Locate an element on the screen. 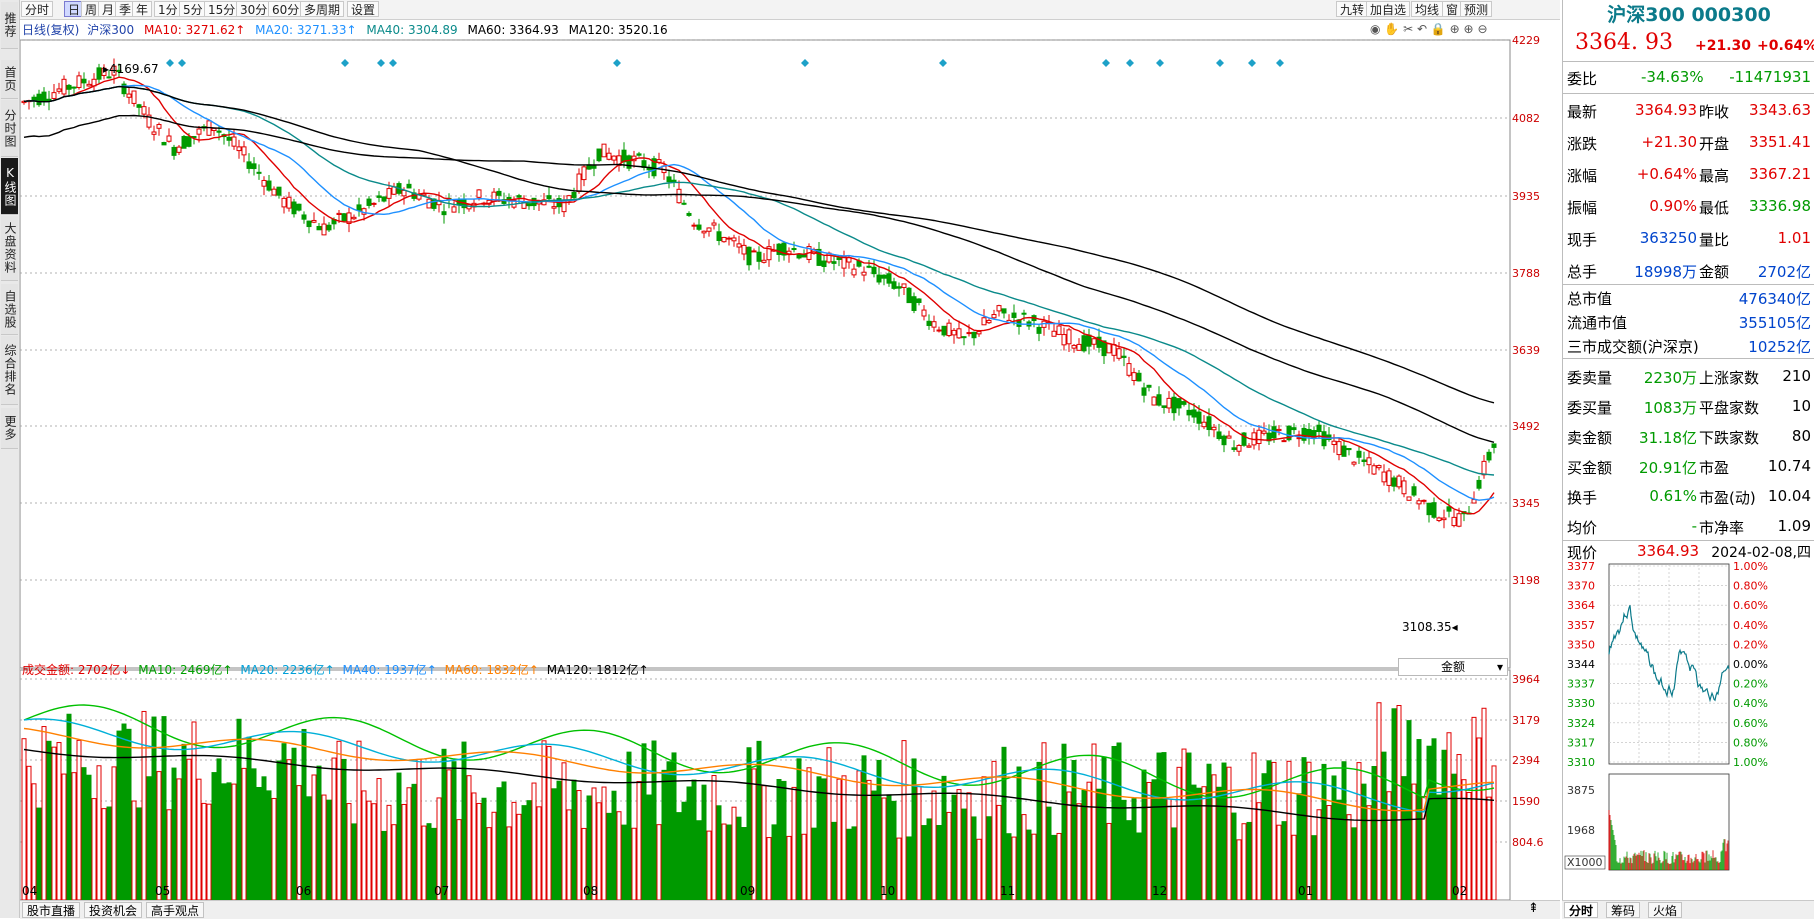  sidebar-item-recommend: 推荐 is located at coordinates (9, 25).